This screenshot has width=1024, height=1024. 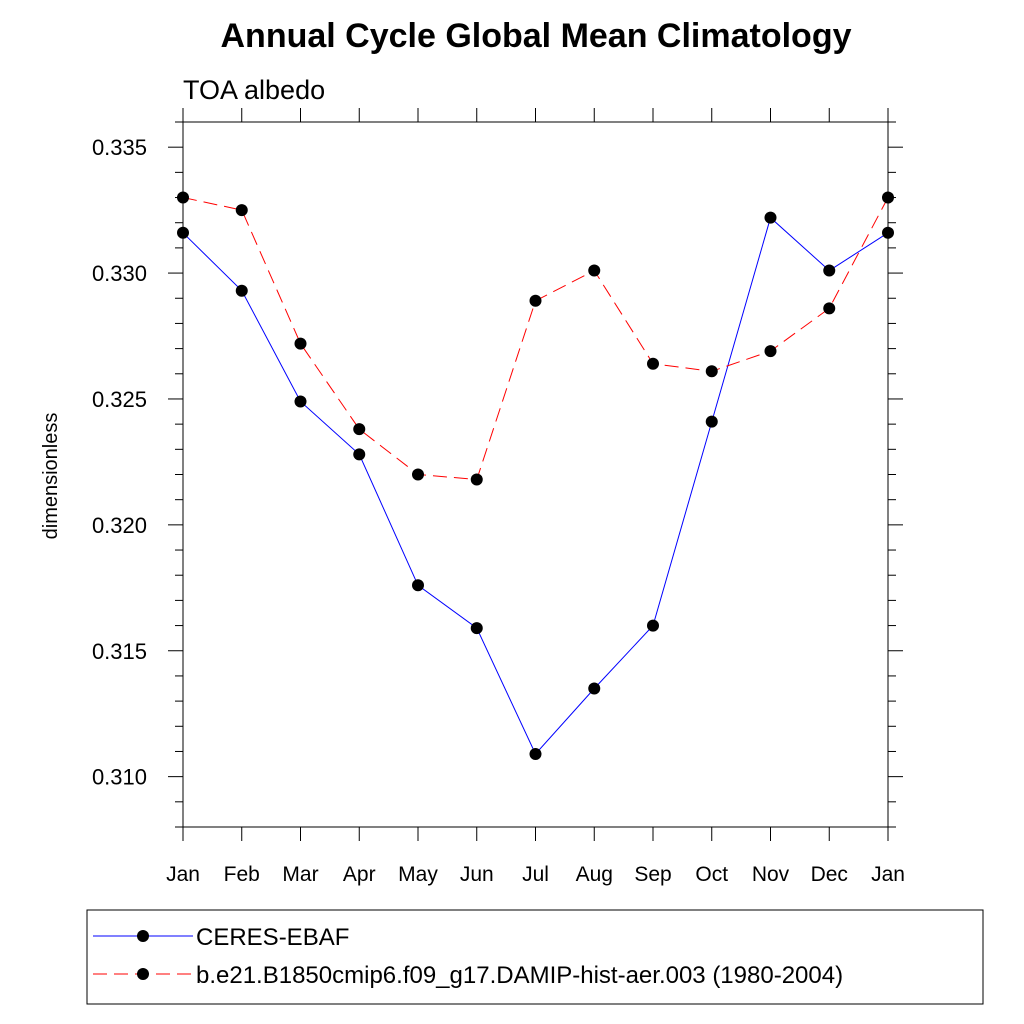 I want to click on x-tick-label: Oct, so click(x=711, y=874).